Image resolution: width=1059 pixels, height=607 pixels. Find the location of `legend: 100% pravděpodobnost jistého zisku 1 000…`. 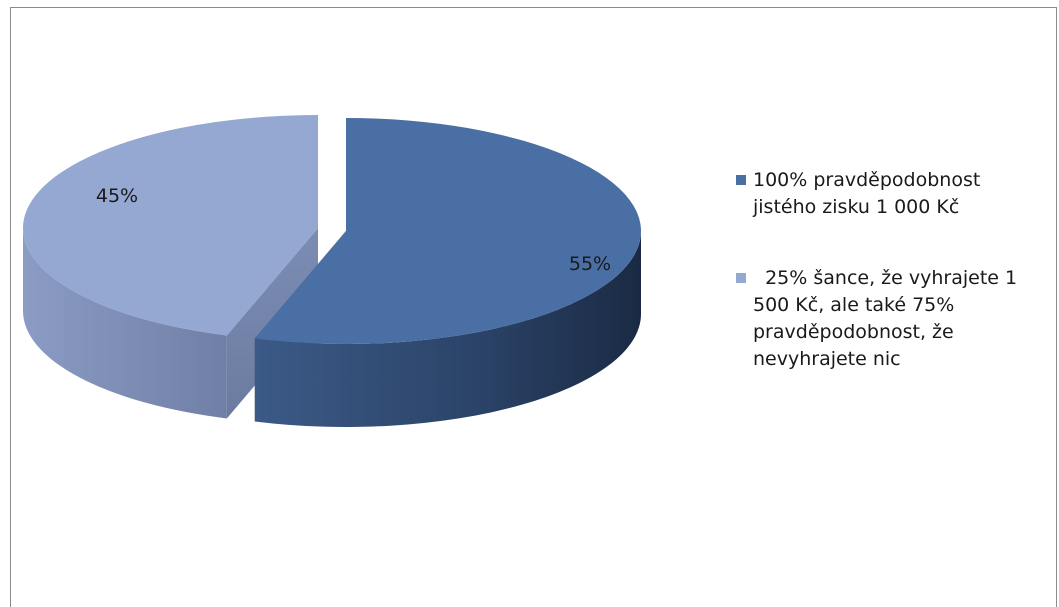

legend: 100% pravděpodobnost jistého zisku 1 000… is located at coordinates (891, 270).